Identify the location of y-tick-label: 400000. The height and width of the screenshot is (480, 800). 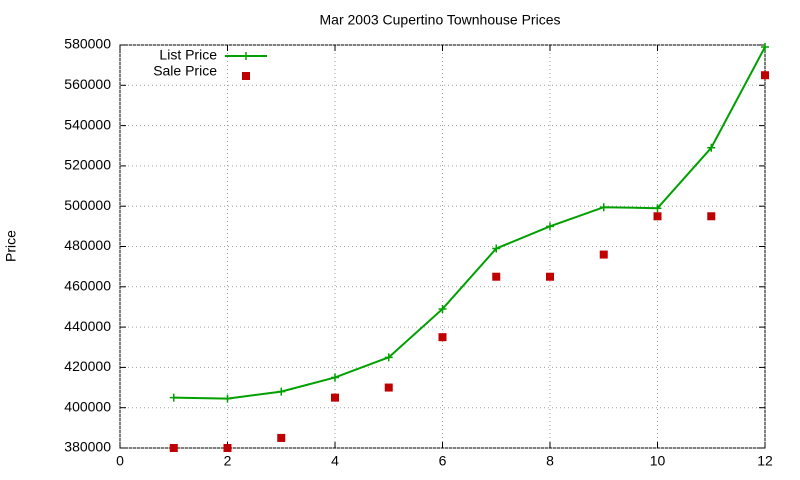
(87, 406).